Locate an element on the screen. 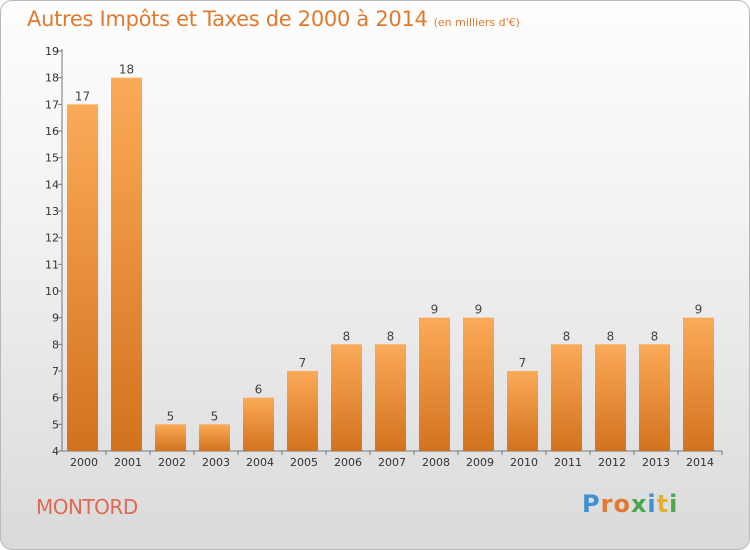 This screenshot has width=750, height=550. y-tick-label: 15 is located at coordinates (52, 158).